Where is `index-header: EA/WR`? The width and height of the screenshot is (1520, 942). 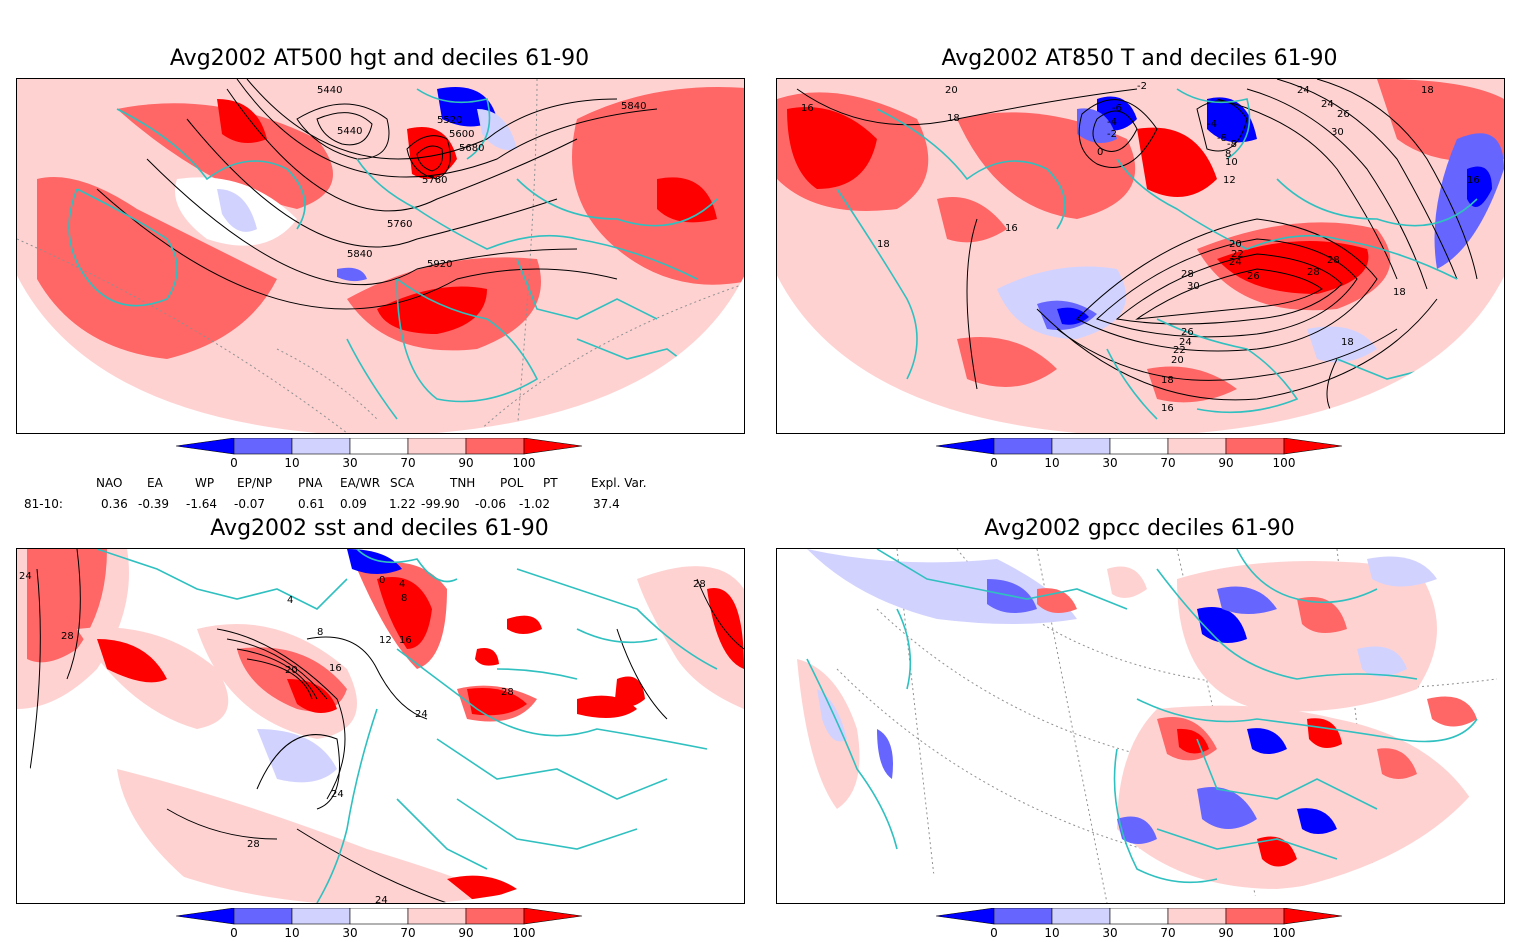
index-header: EA/WR is located at coordinates (360, 483).